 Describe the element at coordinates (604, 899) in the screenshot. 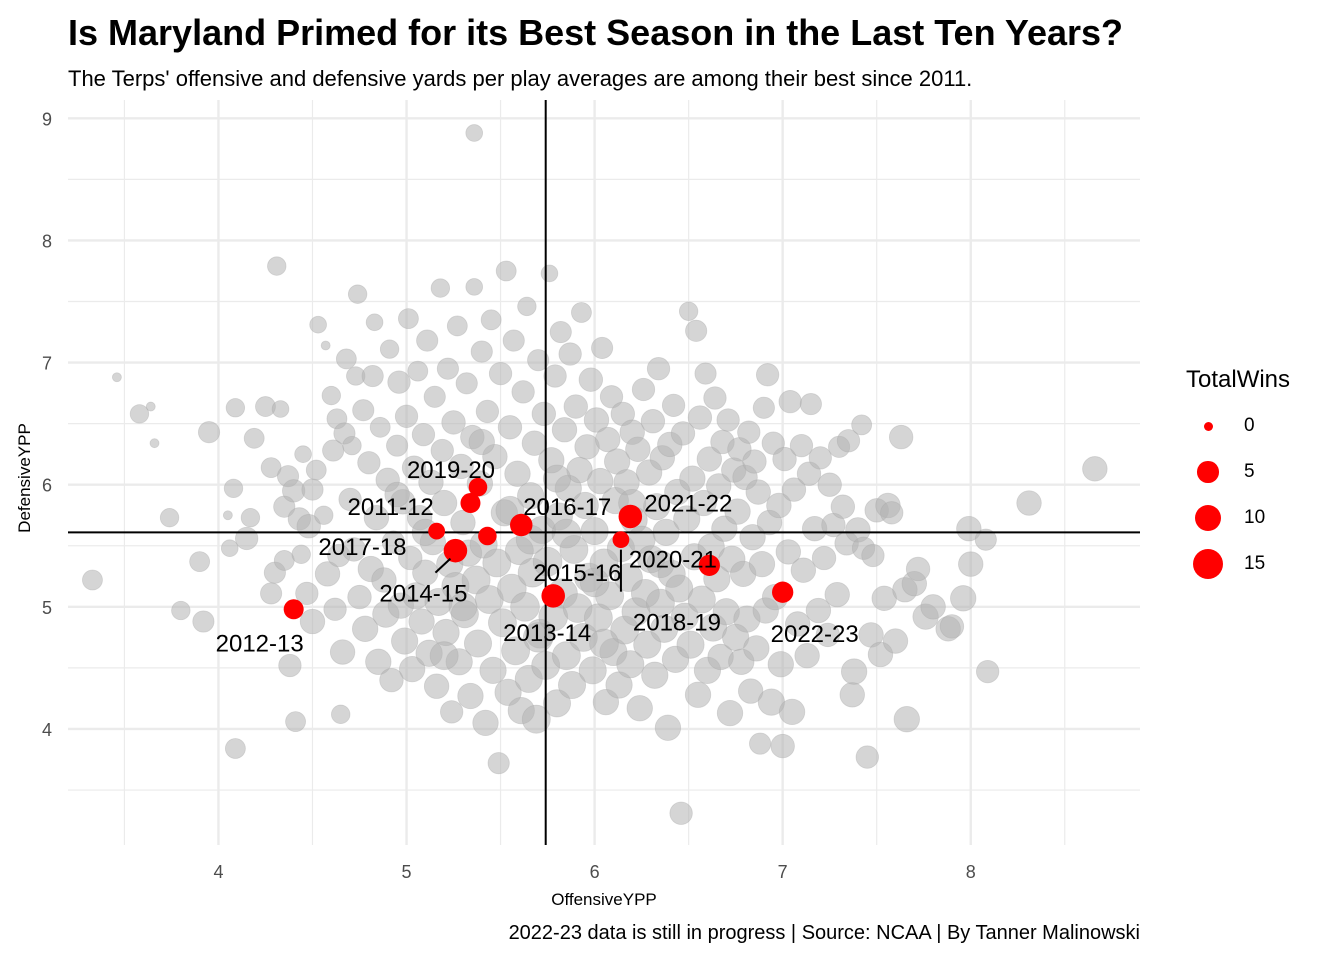

I see `x-axis-title: OffensiveYPP` at that location.